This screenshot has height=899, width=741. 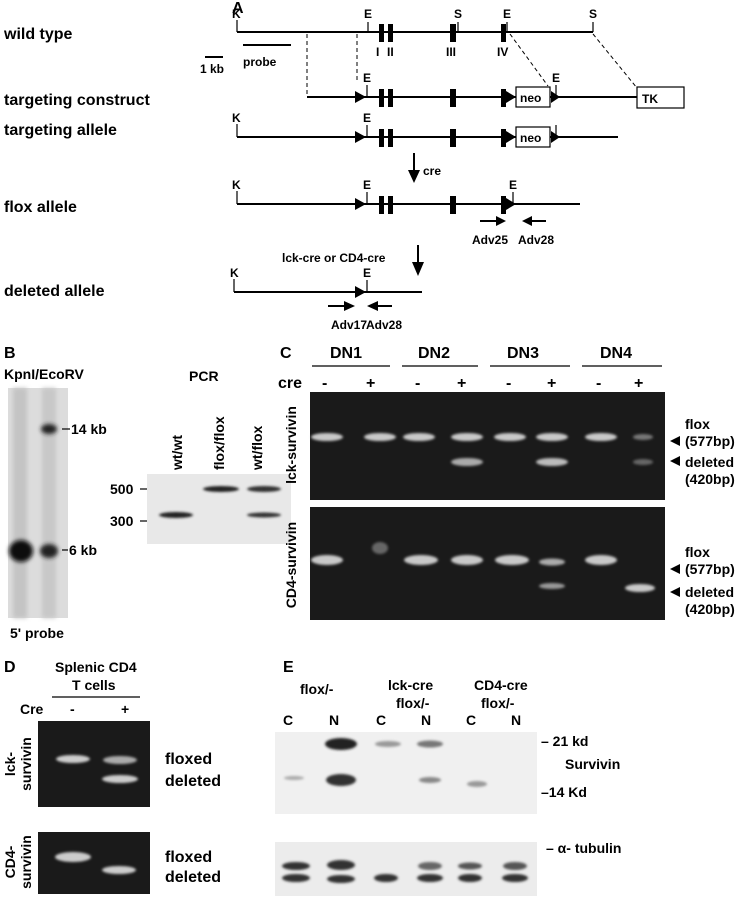 What do you see at coordinates (286, 353) in the screenshot?
I see `panel-label: C` at bounding box center [286, 353].